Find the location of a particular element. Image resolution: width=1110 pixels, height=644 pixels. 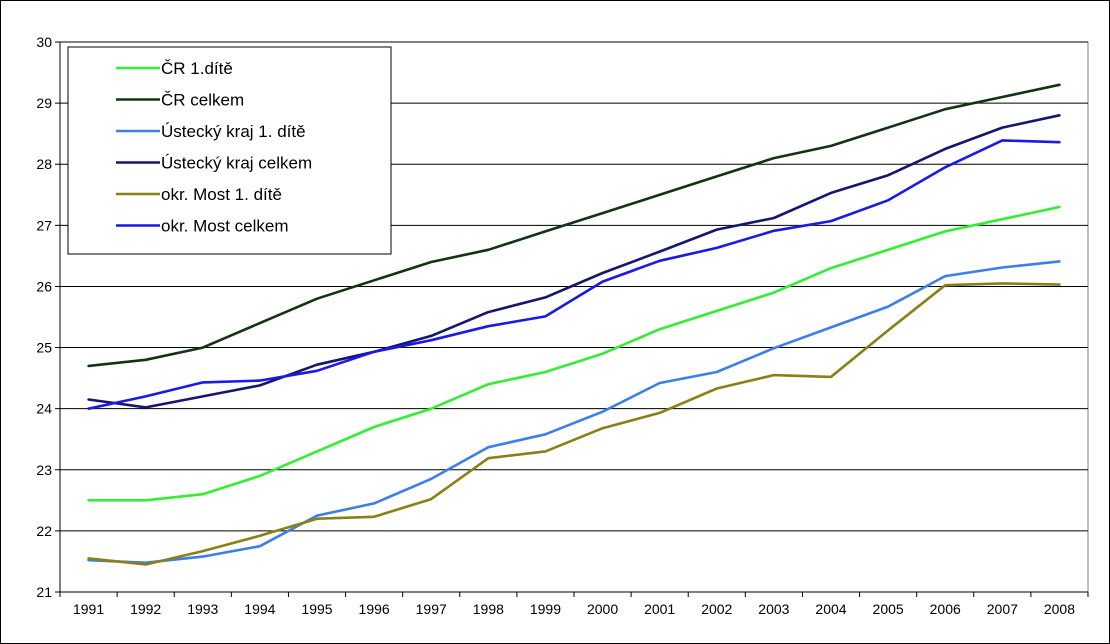

legend-label: ČR celkem is located at coordinates (202, 100).